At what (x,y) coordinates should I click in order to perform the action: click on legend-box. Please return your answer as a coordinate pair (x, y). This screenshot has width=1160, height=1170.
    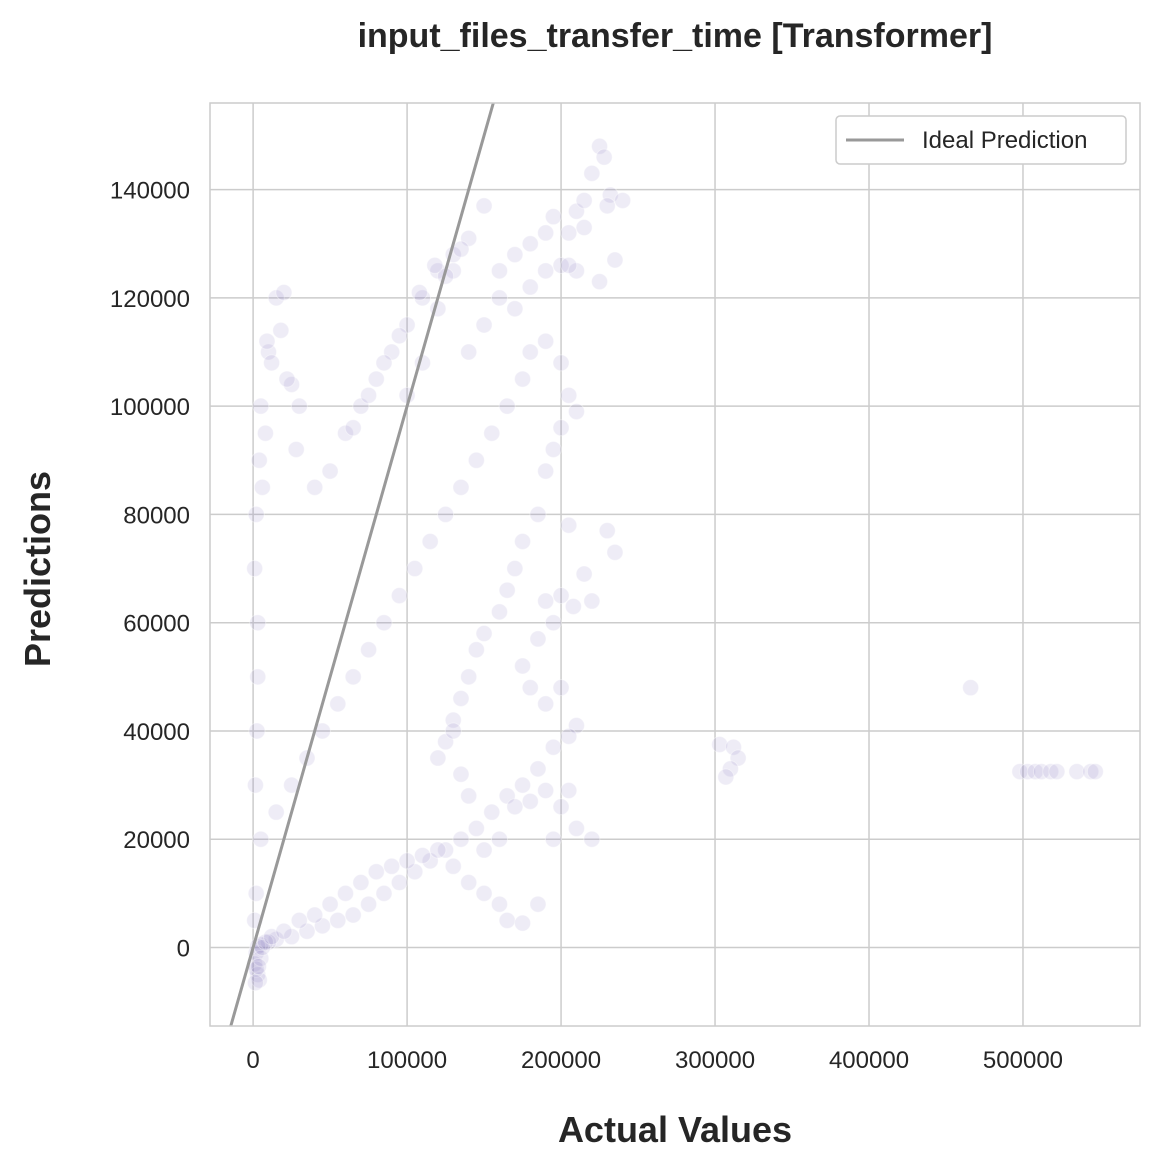
    Looking at the image, I should click on (981, 140).